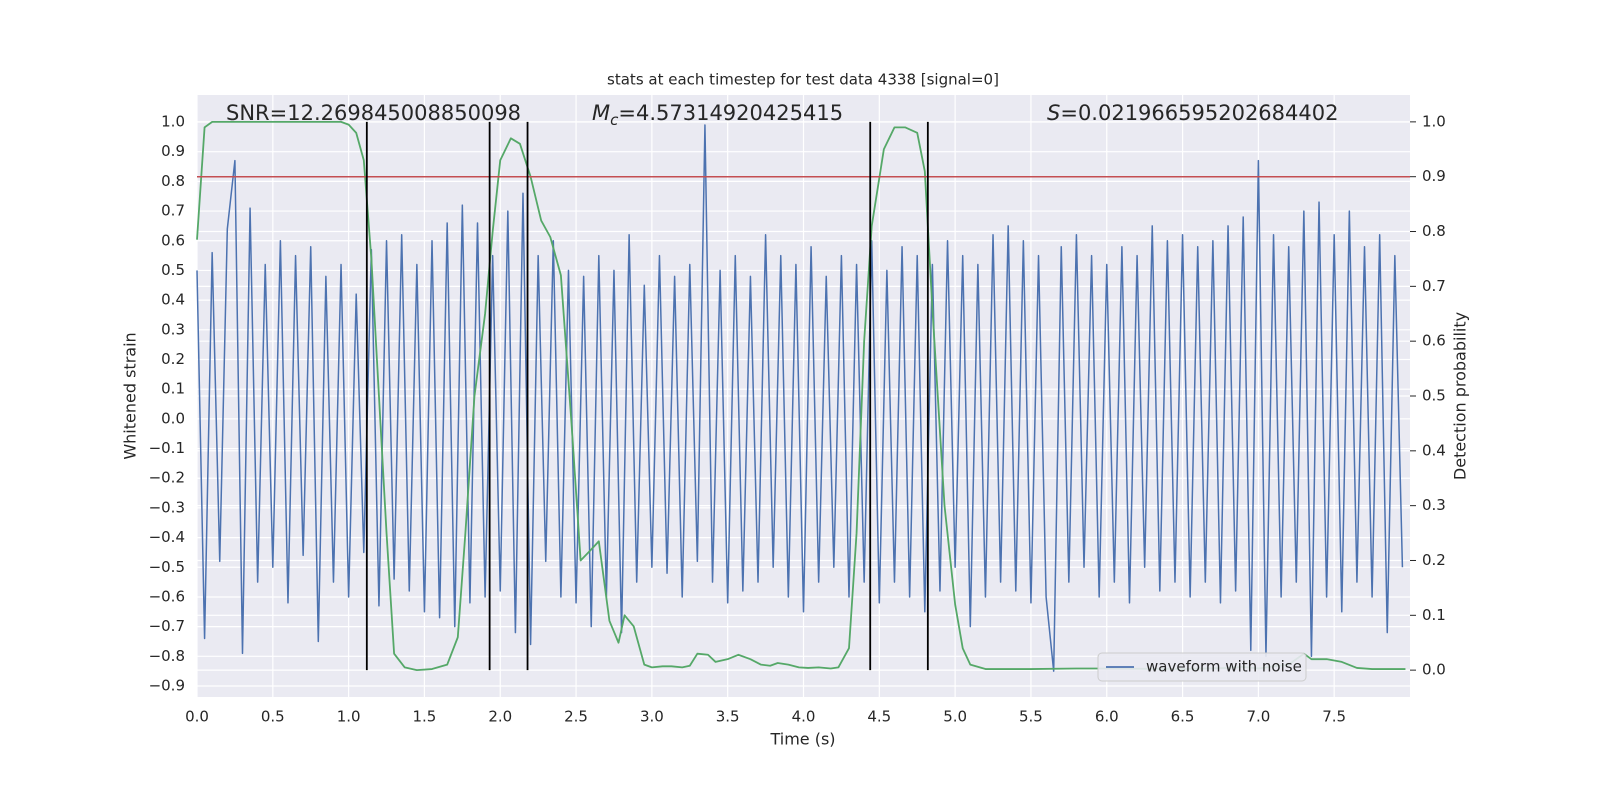  I want to click on x-tick-label: 6.0, so click(1107, 717).